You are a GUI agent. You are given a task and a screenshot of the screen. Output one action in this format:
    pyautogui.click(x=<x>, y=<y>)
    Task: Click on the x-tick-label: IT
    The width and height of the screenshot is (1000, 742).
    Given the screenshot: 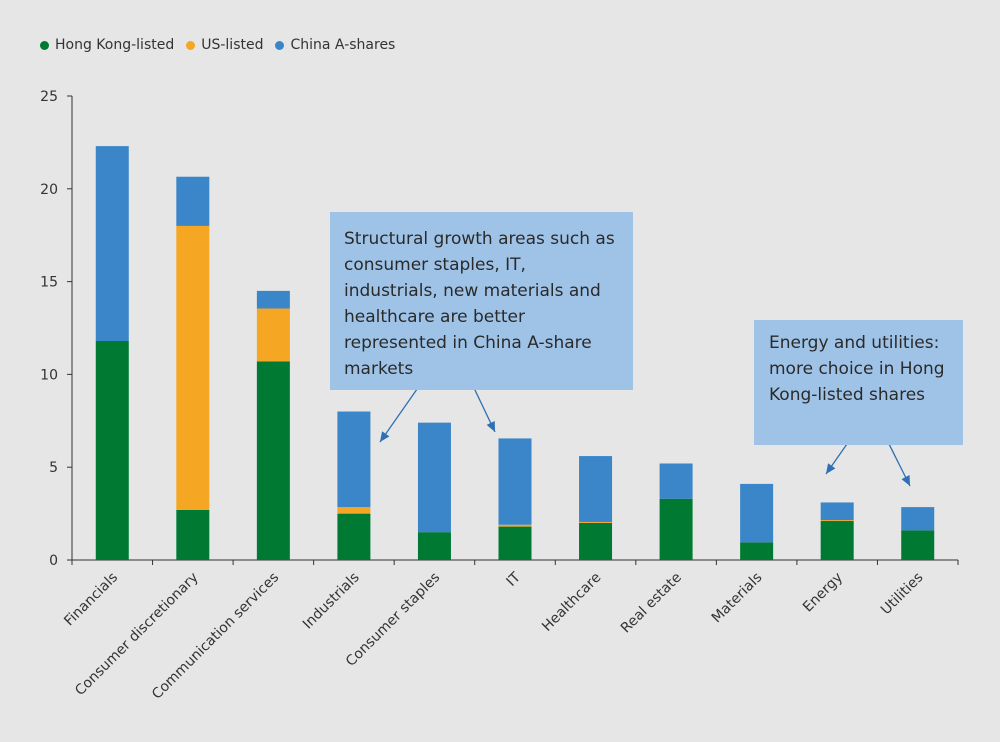 What is the action you would take?
    pyautogui.click(x=514, y=579)
    